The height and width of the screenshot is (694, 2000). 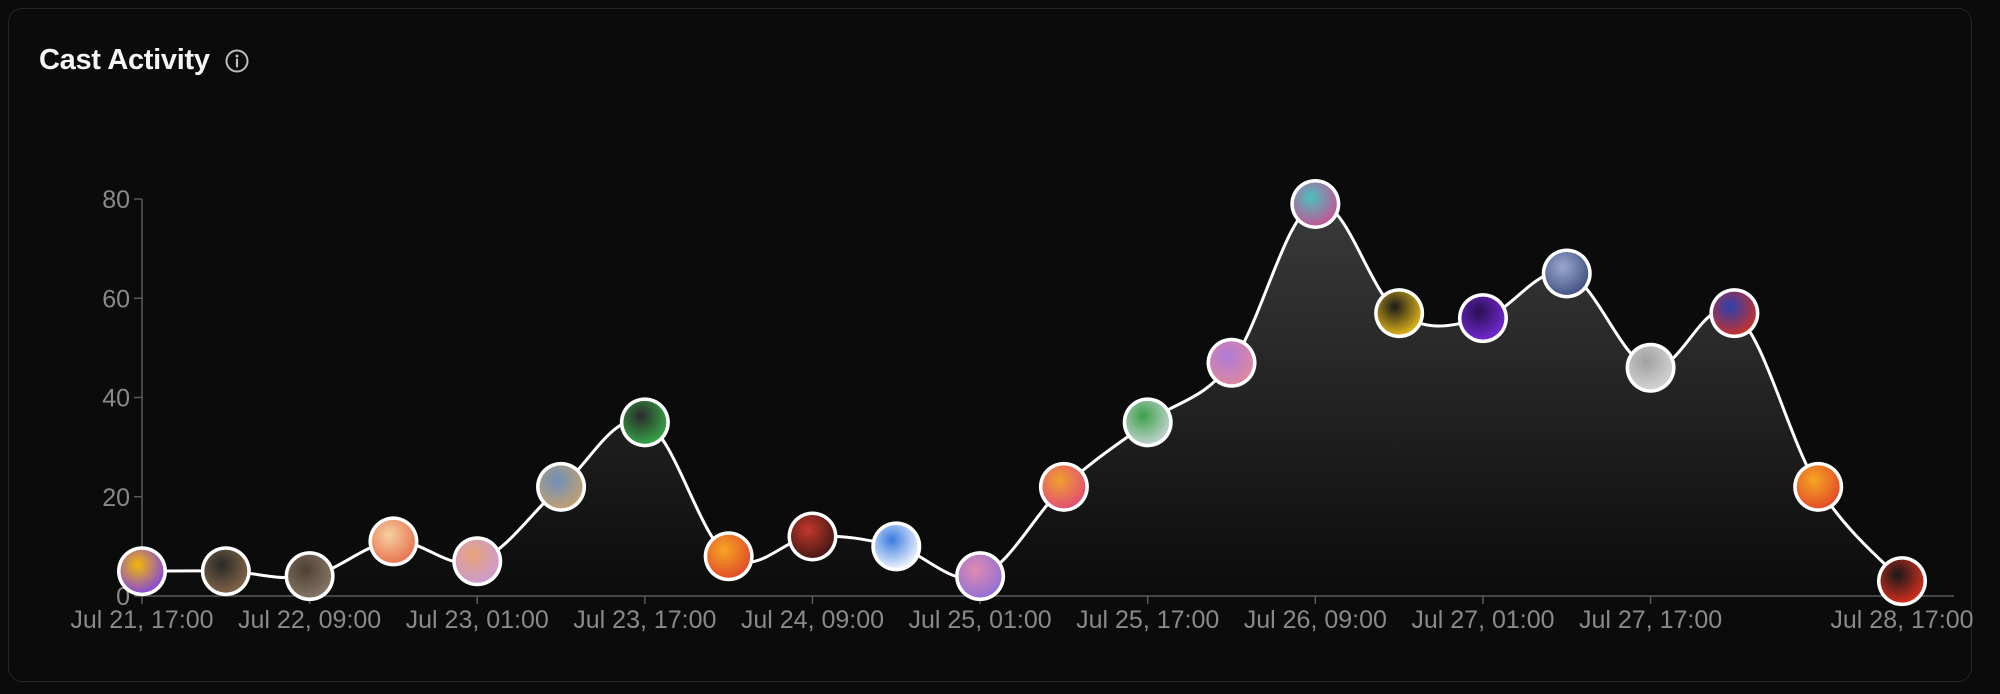 I want to click on x-tick-label: Jul 27, 17:00, so click(x=1650, y=620).